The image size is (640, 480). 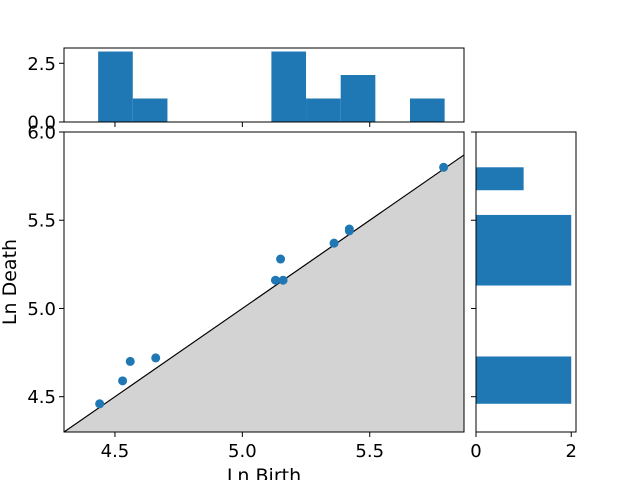 I want to click on y-tick-label-1: 5.0, so click(x=41, y=309).